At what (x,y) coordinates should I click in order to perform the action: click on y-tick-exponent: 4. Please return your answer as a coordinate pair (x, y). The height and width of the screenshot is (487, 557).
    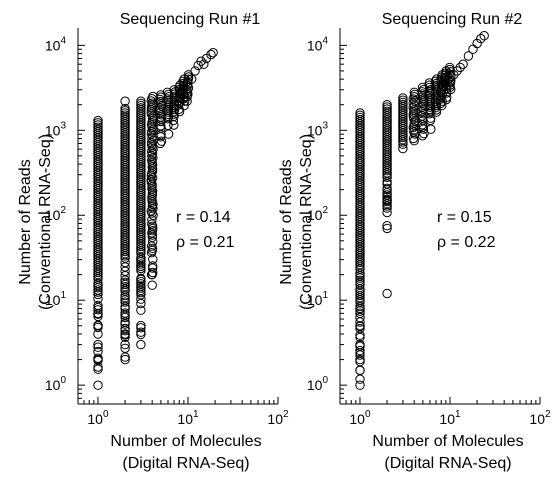
    Looking at the image, I should click on (325, 40).